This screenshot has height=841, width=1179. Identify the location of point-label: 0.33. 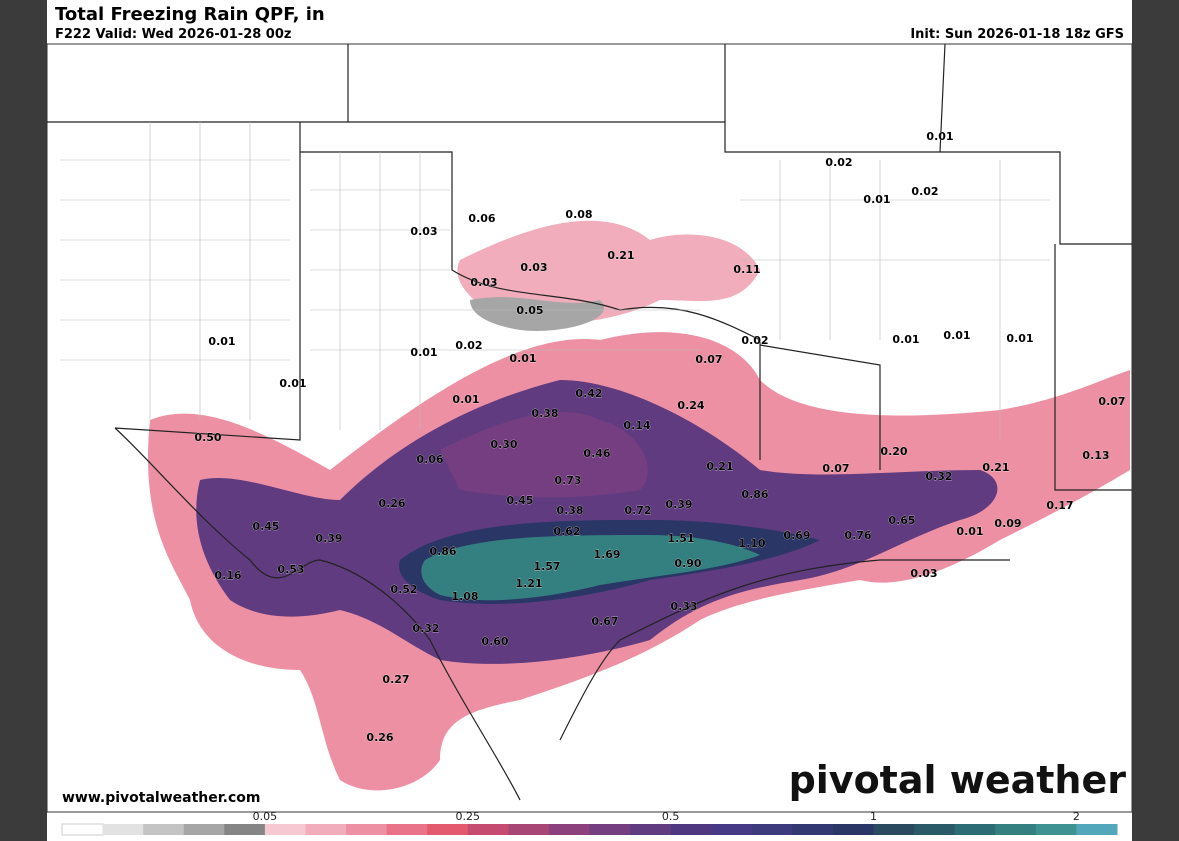
(683, 606).